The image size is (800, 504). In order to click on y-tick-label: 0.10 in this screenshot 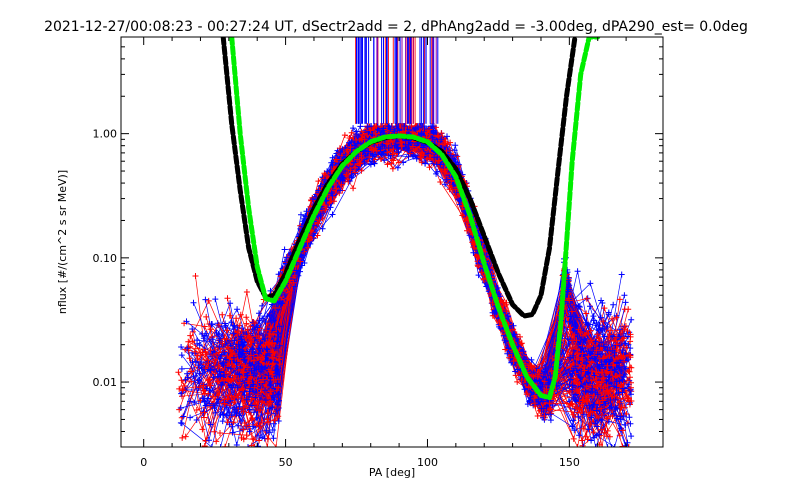, I will do `click(105, 258)`.